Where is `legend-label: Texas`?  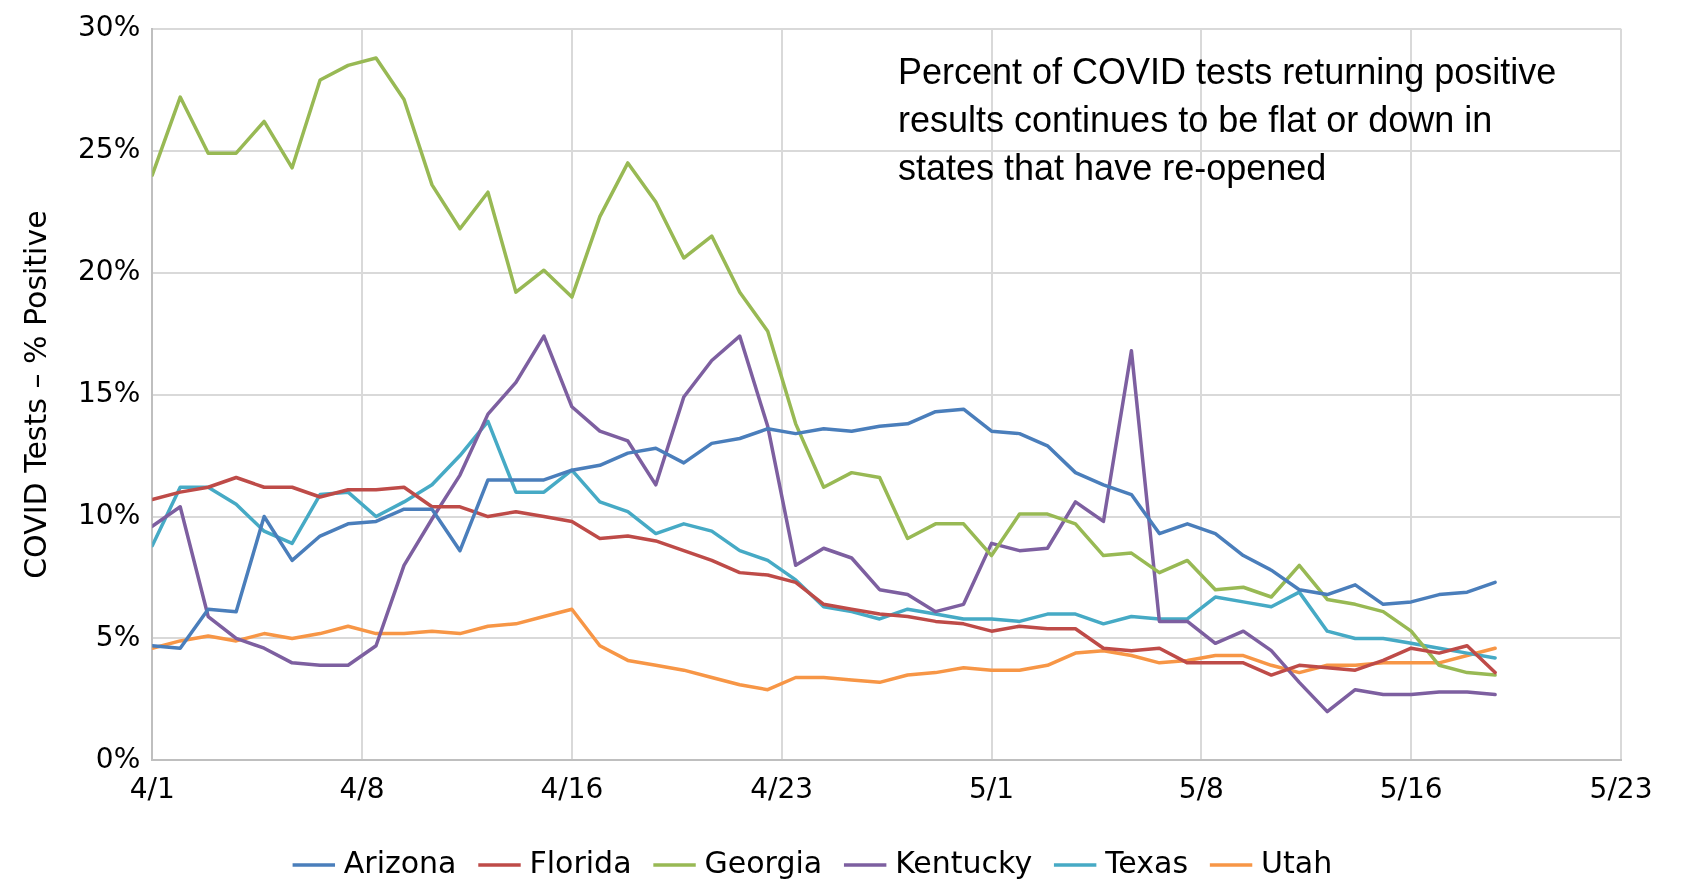
legend-label: Texas is located at coordinates (1146, 862).